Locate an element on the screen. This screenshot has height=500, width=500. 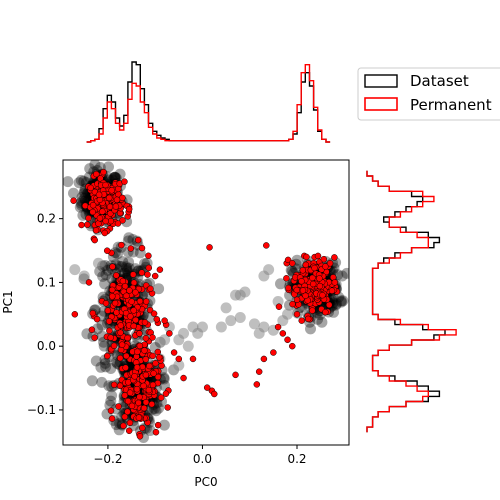
top-hist-permanent-line is located at coordinates (208, 103).